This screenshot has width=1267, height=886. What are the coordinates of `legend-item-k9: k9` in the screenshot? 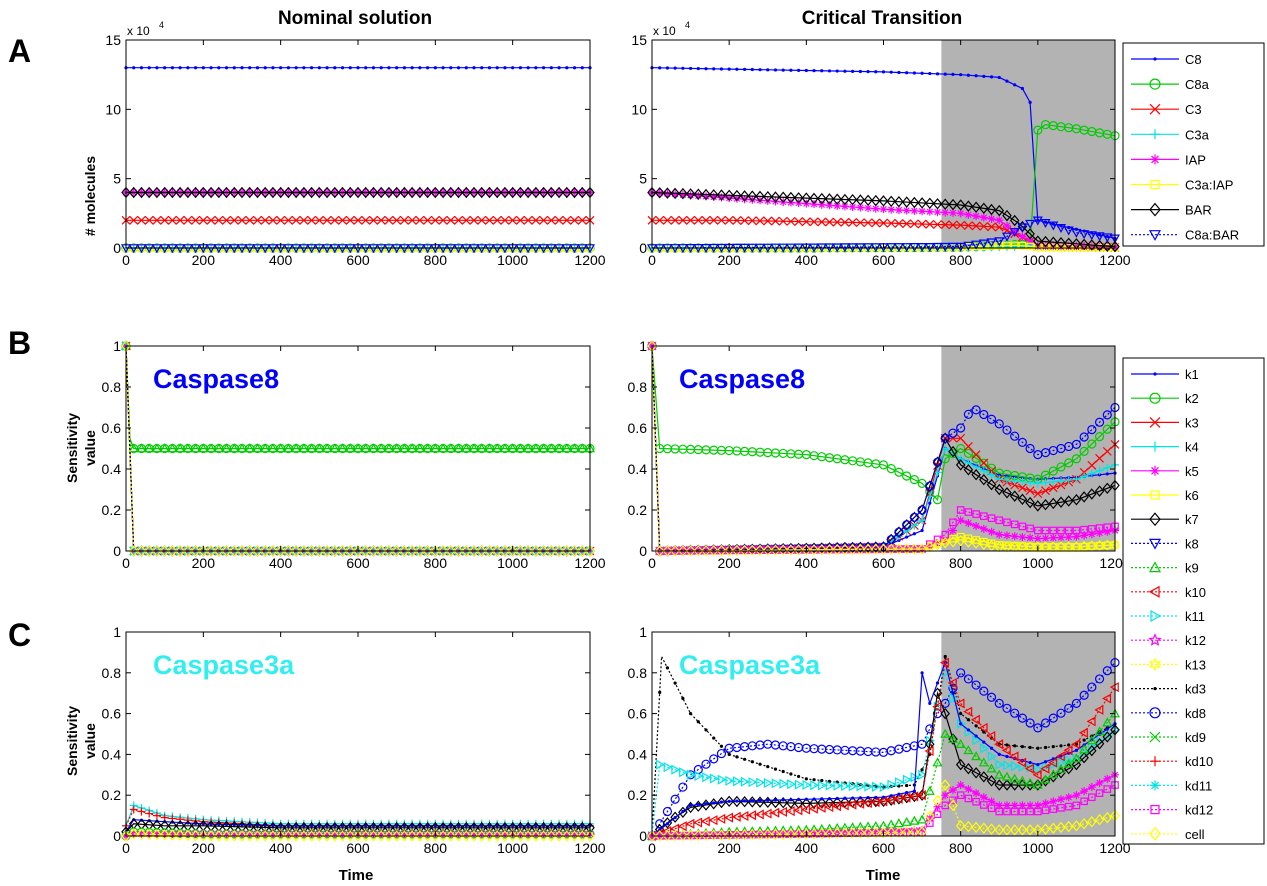 It's located at (1165, 568).